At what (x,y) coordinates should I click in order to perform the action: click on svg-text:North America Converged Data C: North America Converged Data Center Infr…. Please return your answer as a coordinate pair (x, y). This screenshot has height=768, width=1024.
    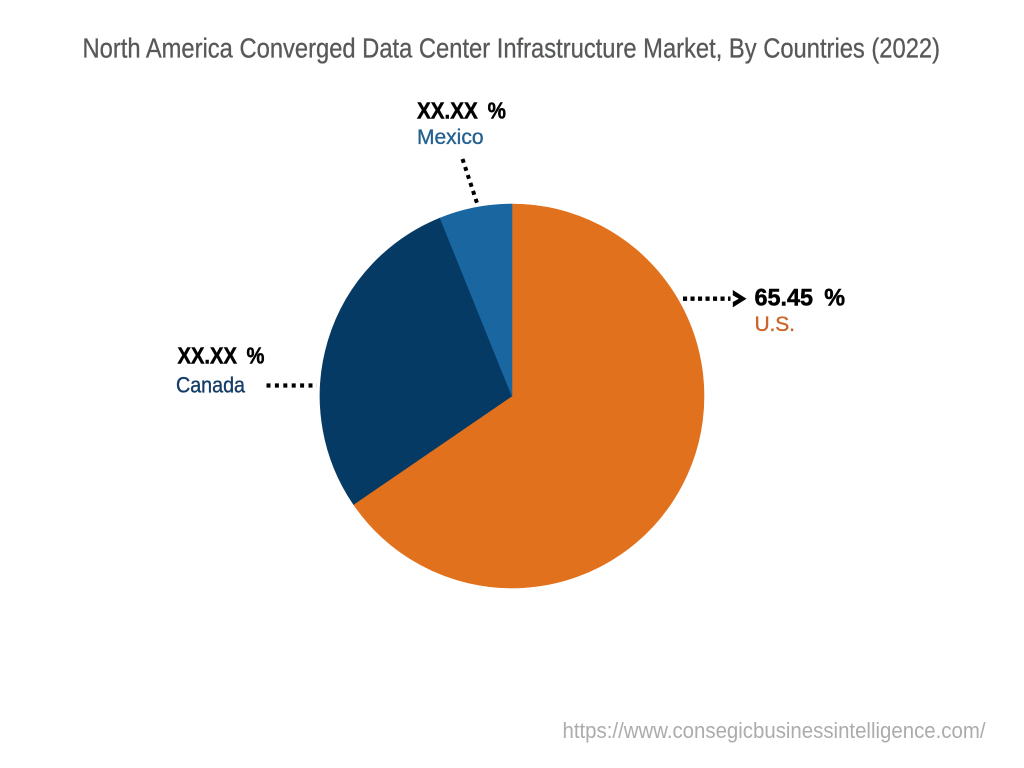
    Looking at the image, I should click on (512, 47).